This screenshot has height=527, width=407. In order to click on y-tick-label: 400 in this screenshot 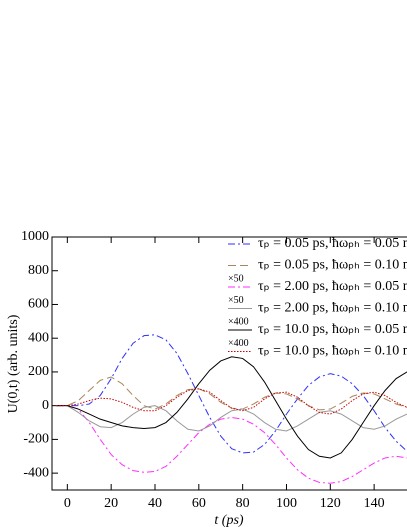, I will do `click(38, 337)`.